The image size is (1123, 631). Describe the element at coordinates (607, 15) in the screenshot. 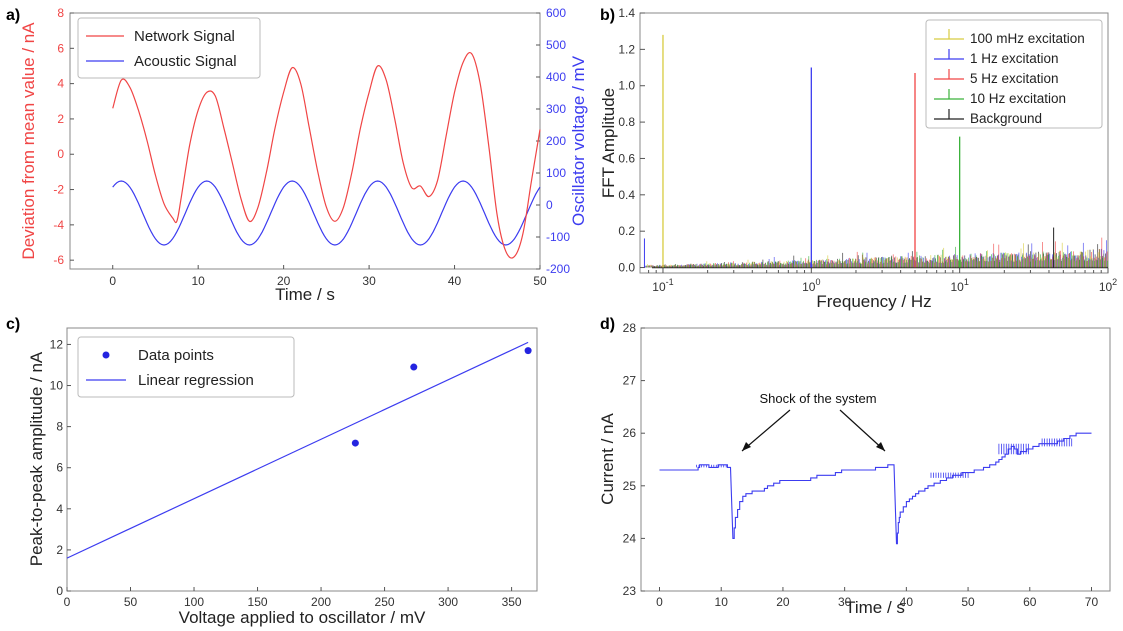

I see `panel-label-b: b)` at that location.